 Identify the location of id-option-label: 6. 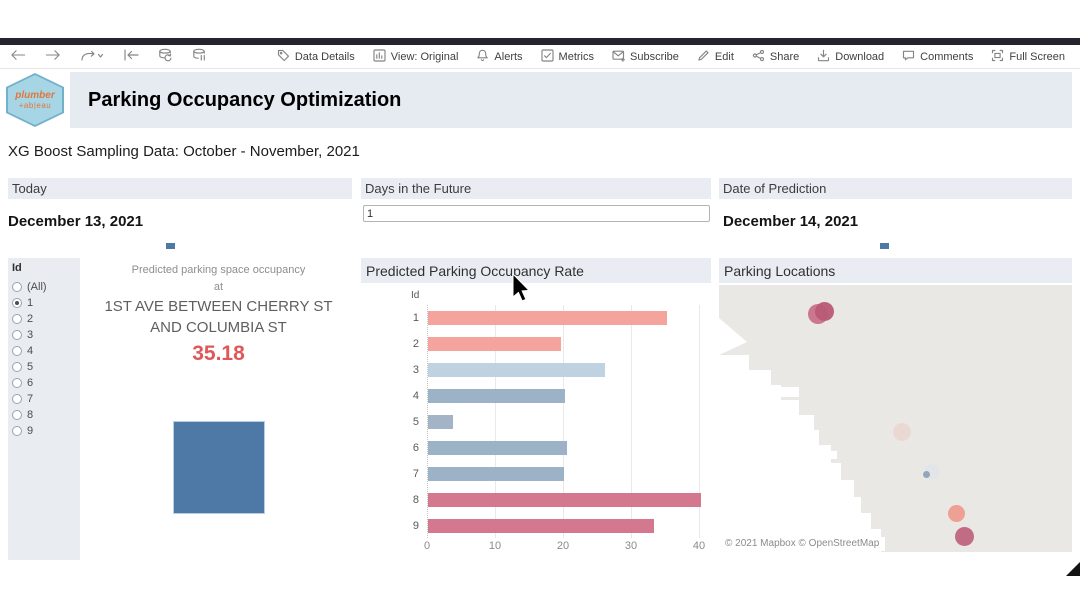
(30, 383).